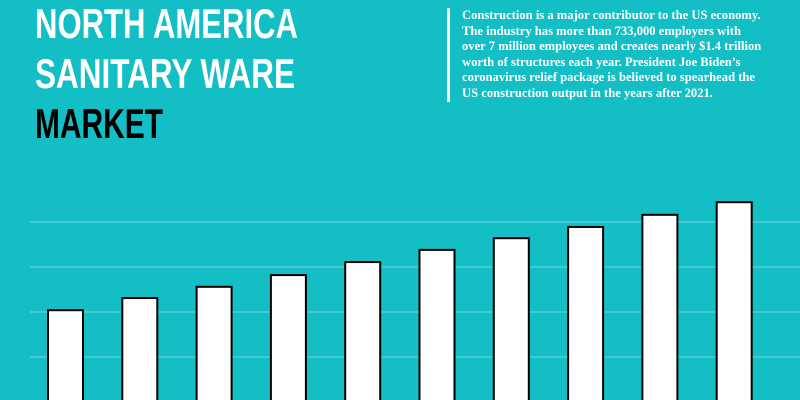 The width and height of the screenshot is (800, 400). I want to click on title-line: SANITARY WARE, so click(165, 73).